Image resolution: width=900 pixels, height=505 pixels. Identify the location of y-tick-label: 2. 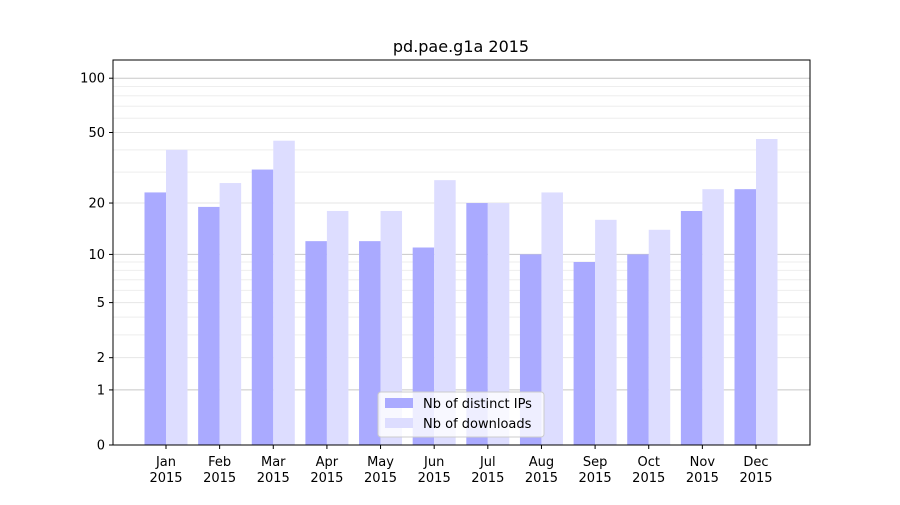
(101, 358).